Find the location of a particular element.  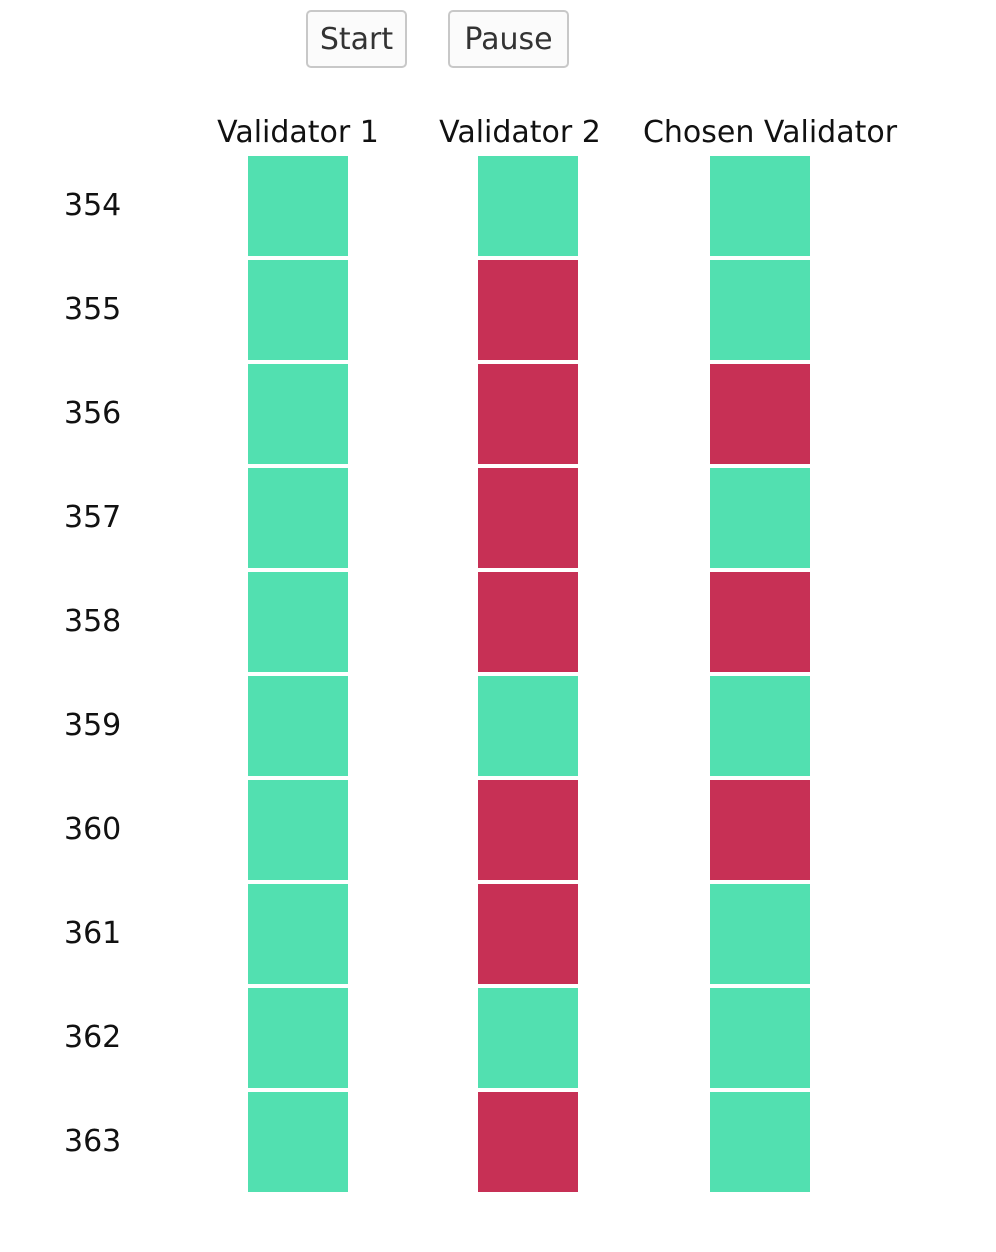

column-header-chosen-validator: Chosen Validator is located at coordinates (770, 132).